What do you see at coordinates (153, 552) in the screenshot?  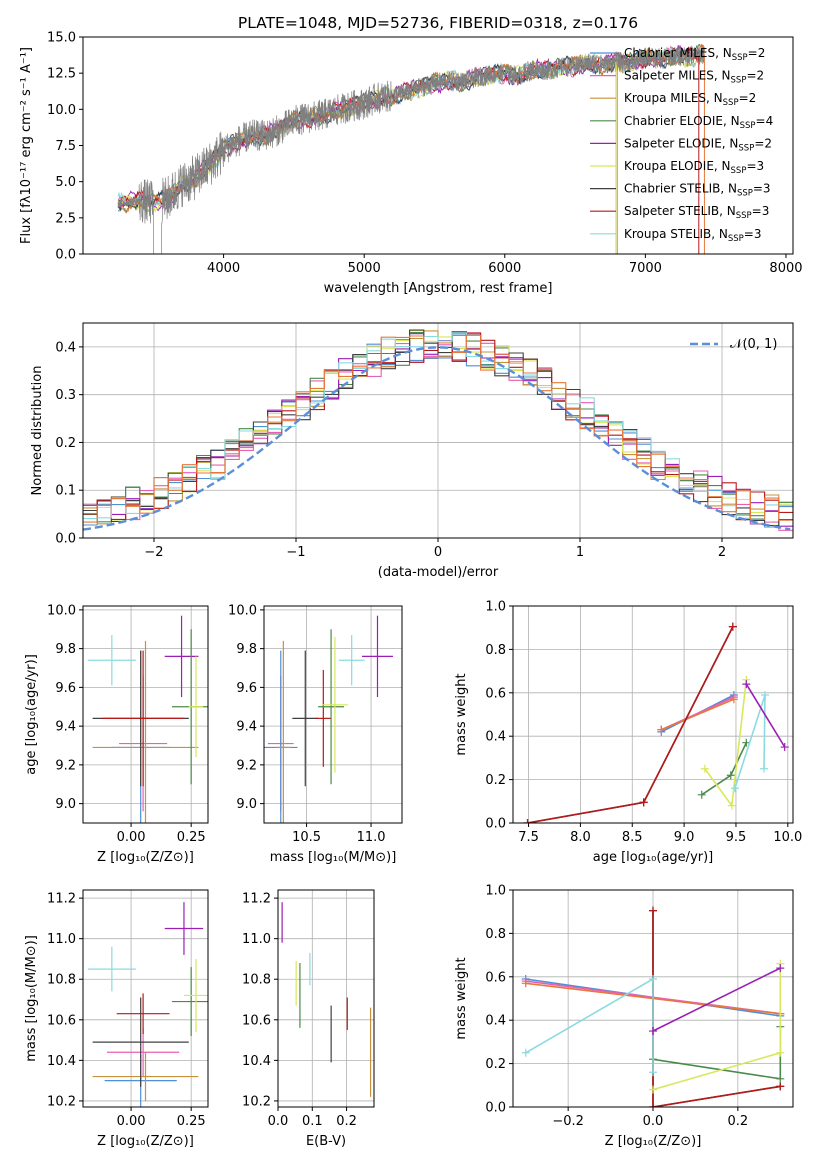 I see `x-tick-label: −2` at bounding box center [153, 552].